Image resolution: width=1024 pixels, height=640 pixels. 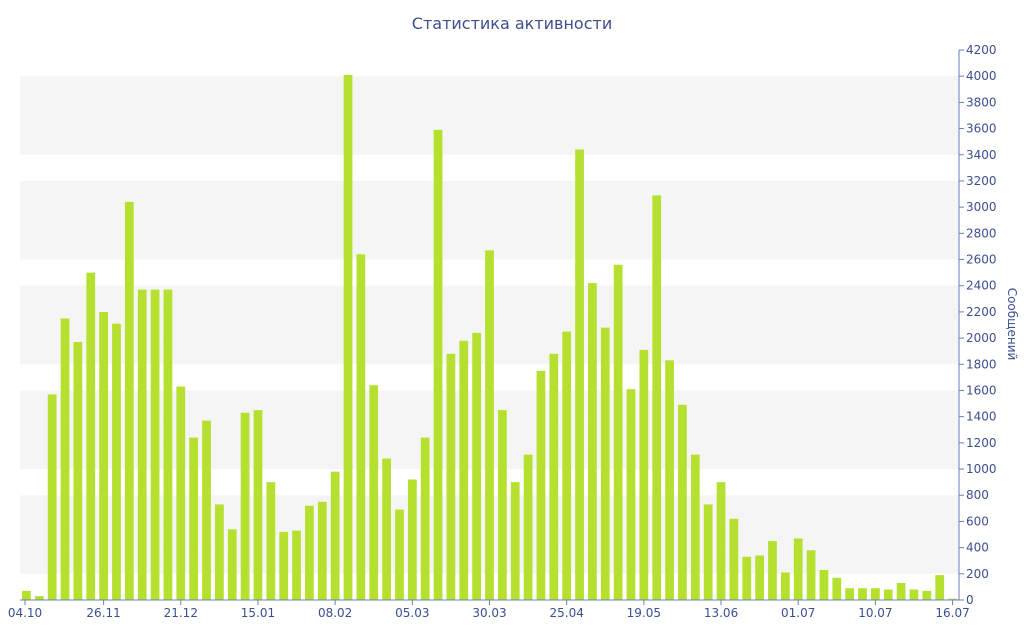 What do you see at coordinates (981, 286) in the screenshot?
I see `y-tick-label: 2400` at bounding box center [981, 286].